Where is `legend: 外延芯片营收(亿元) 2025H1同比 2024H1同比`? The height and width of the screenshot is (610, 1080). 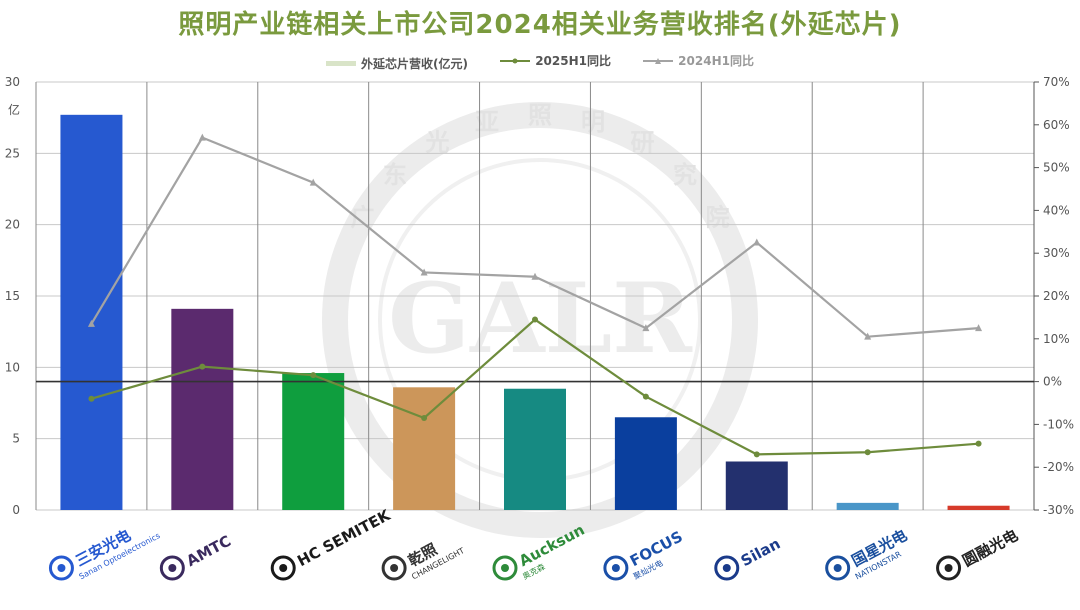 legend: 外延芯片营收(亿元) 2025H1同比 2024H1同比 is located at coordinates (540, 62).